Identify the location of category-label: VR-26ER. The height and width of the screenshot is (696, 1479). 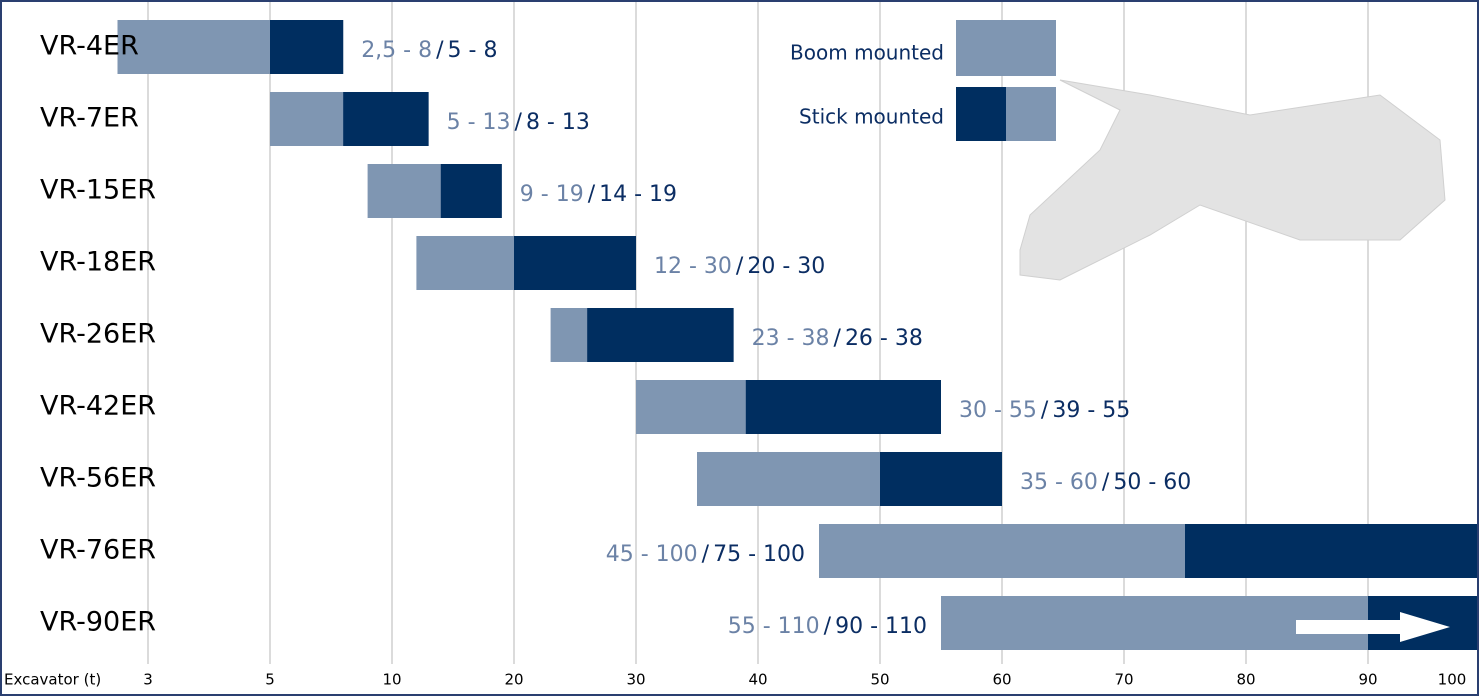
(98, 334).